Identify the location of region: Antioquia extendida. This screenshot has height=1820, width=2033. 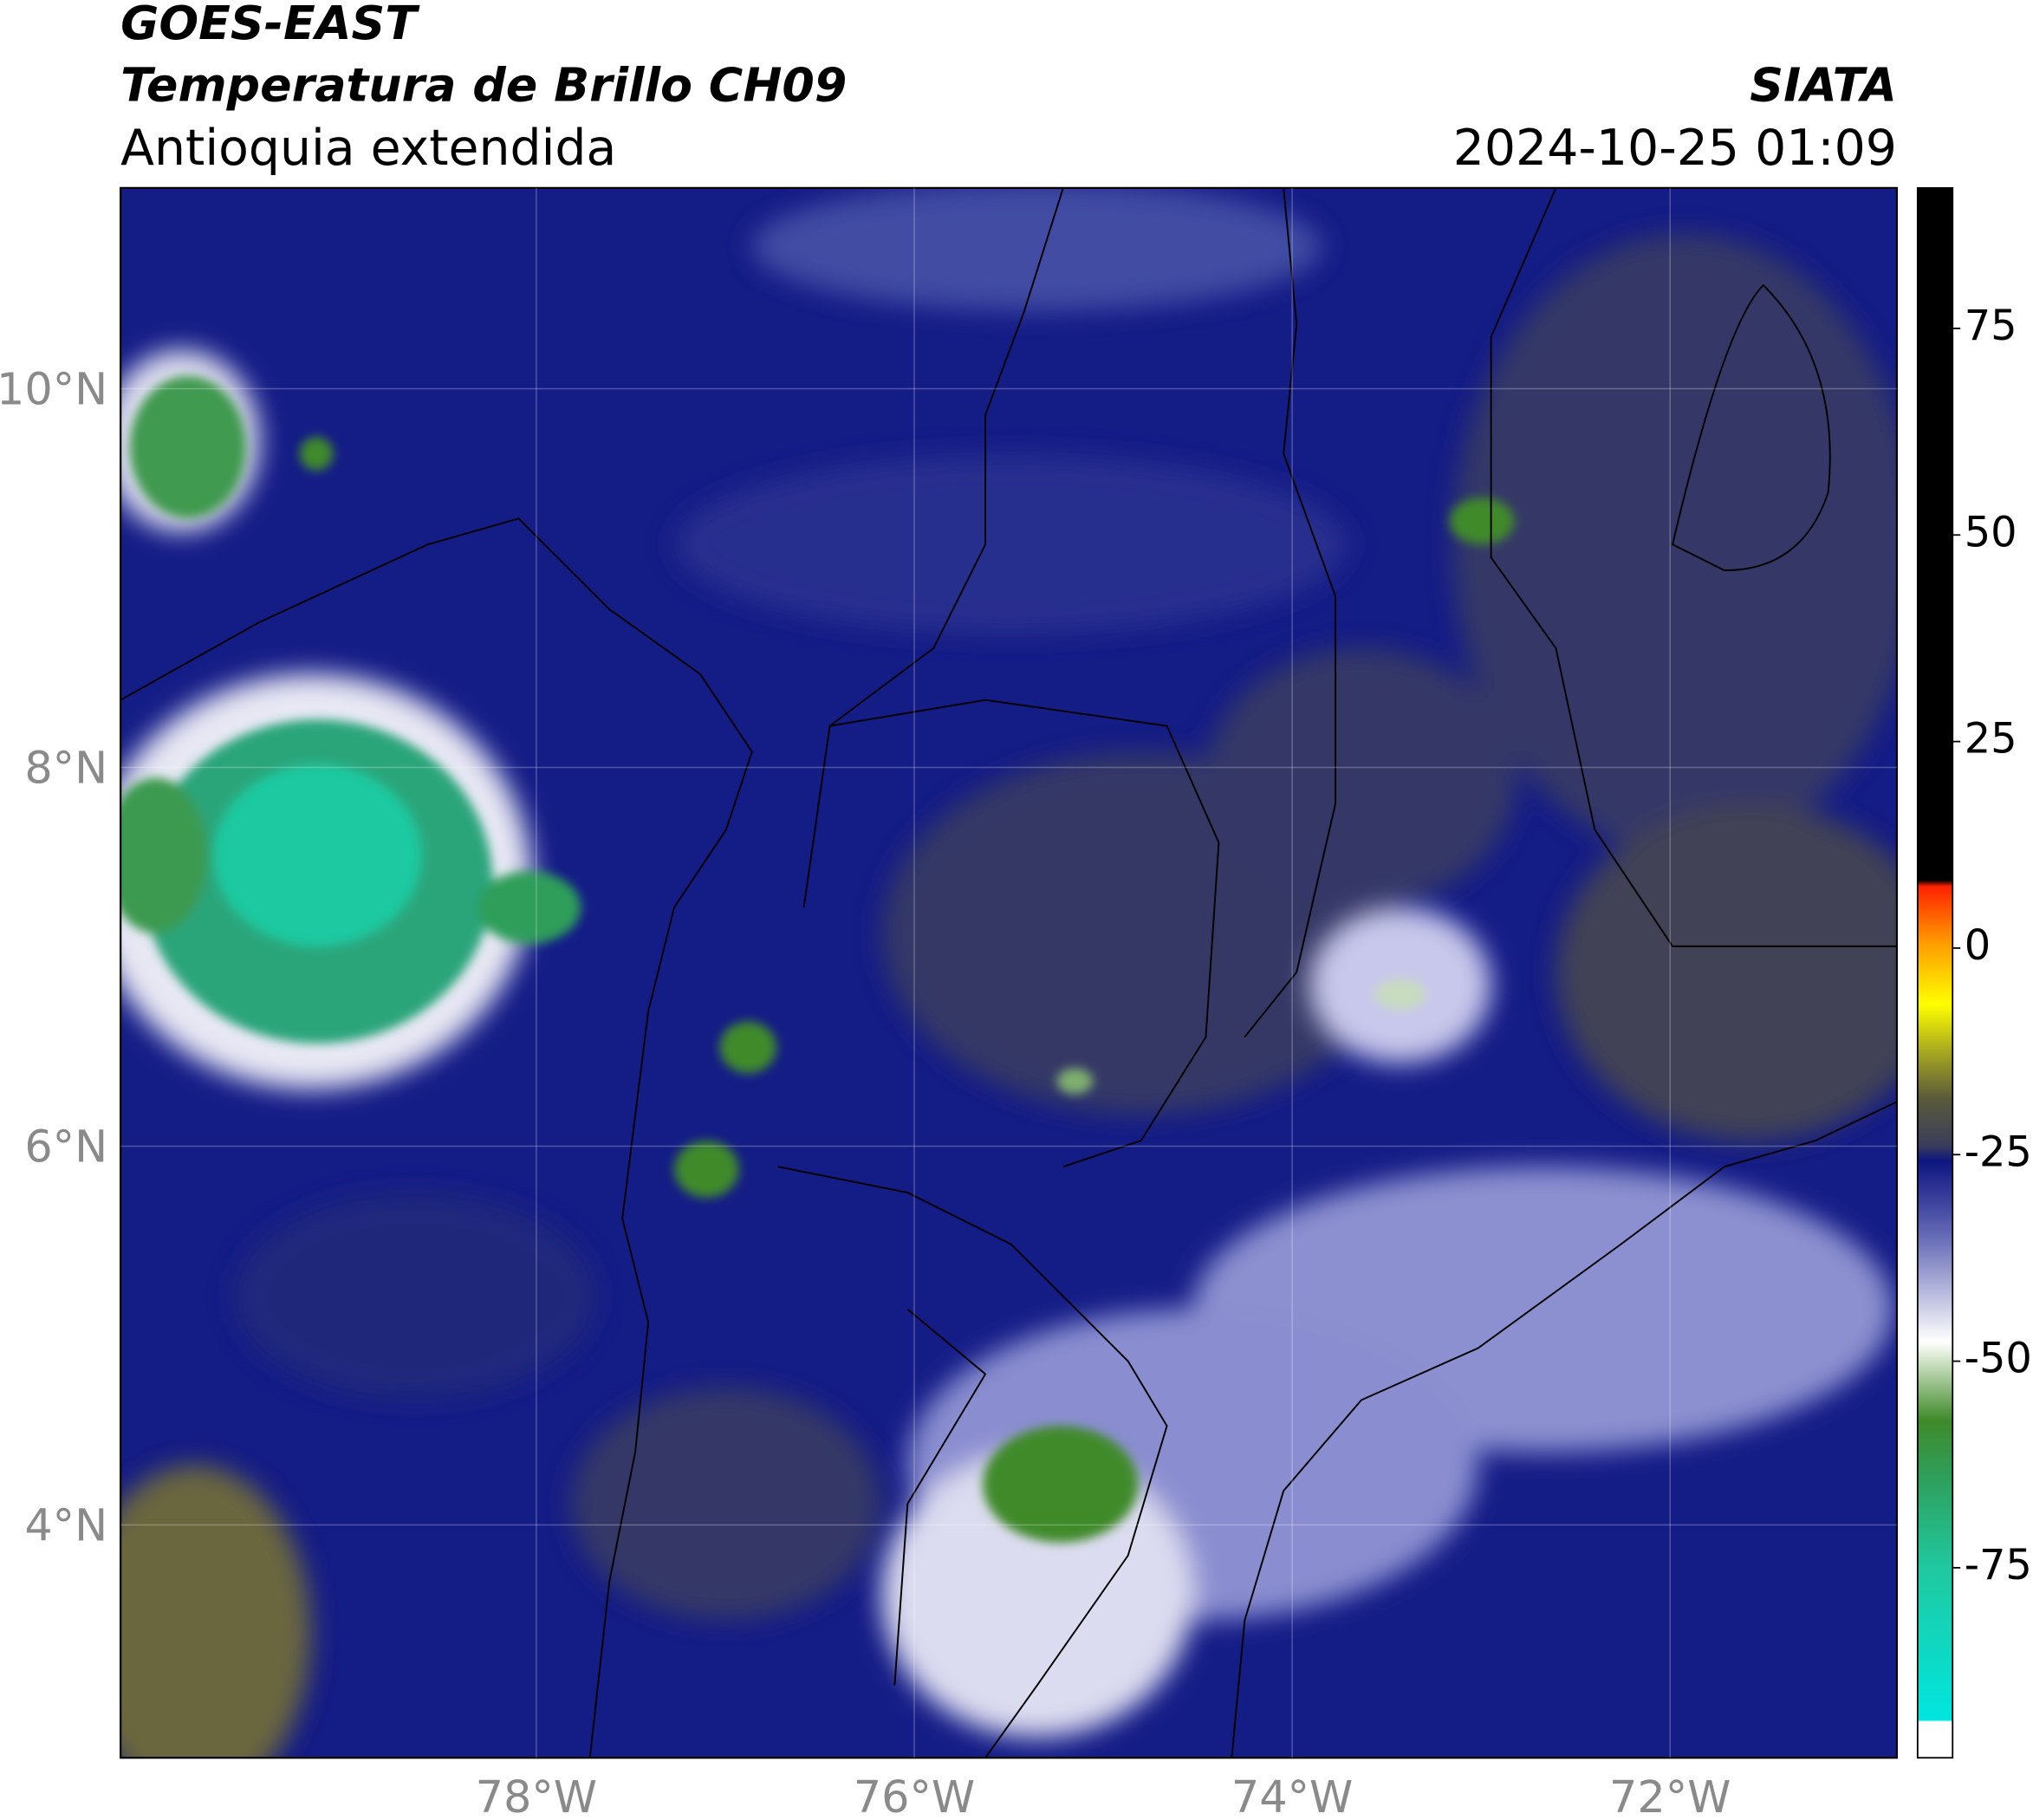
(368, 148).